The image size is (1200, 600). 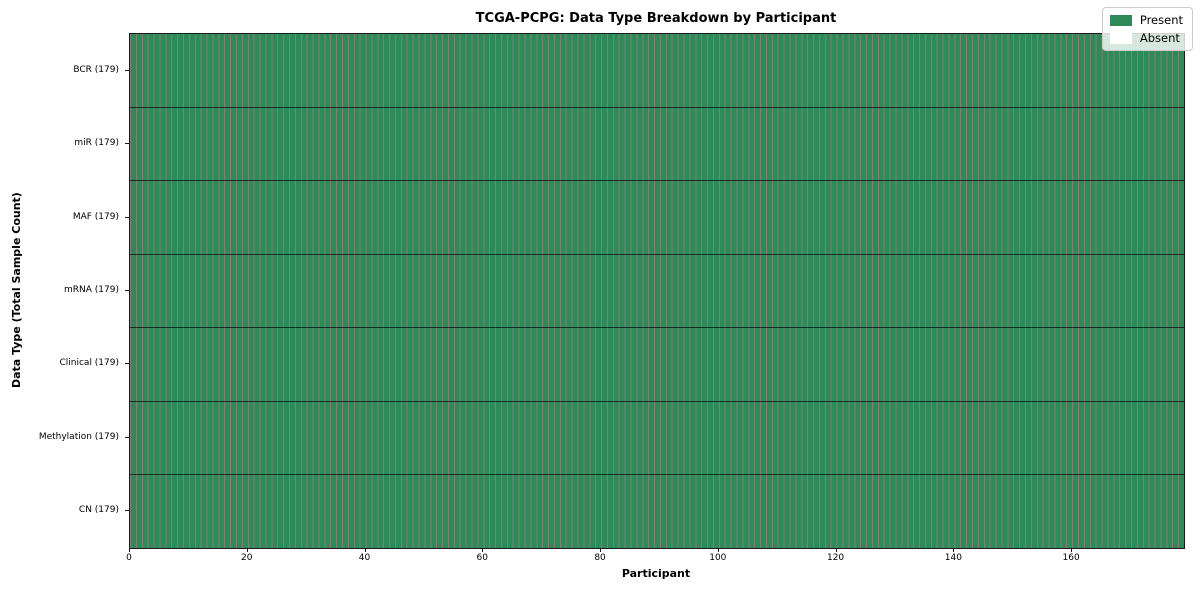 I want to click on heatmap-row-clinical, so click(x=657, y=365).